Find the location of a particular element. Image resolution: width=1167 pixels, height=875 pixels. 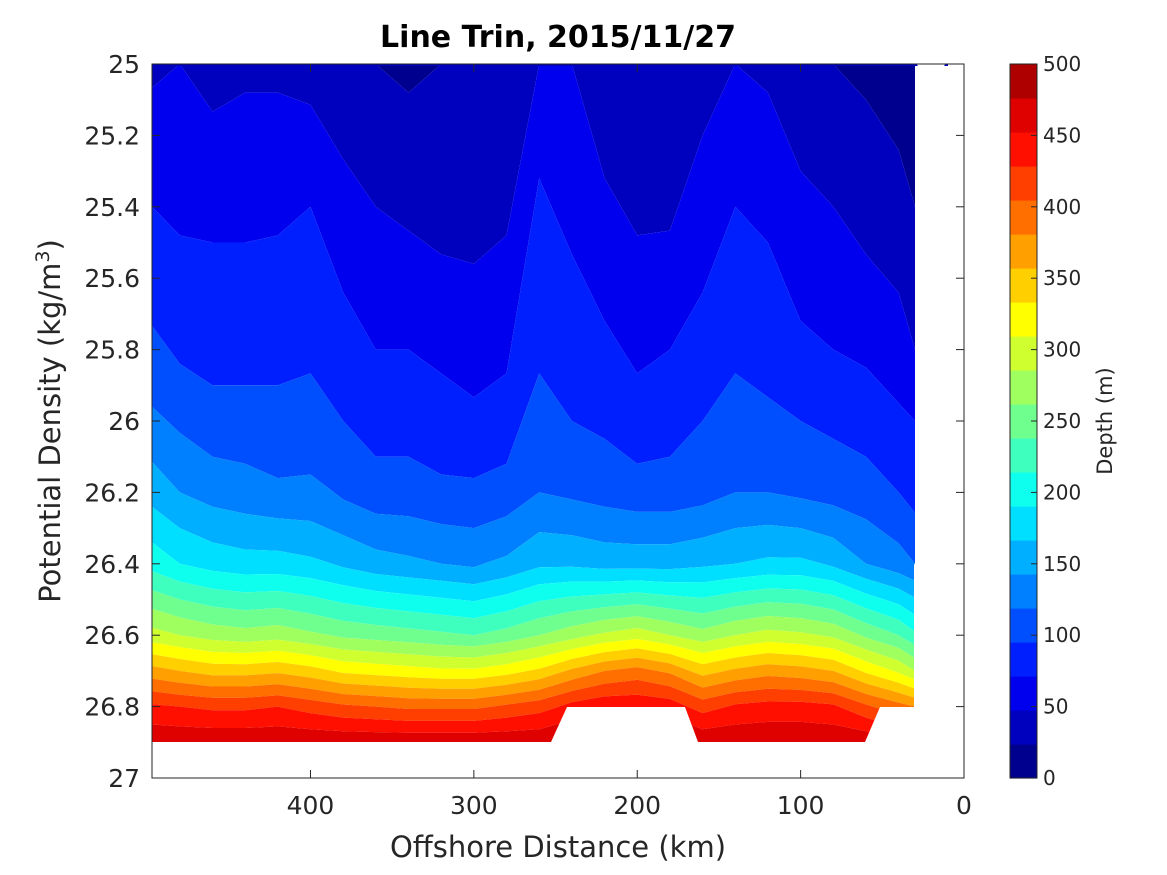

colorbar is located at coordinates (1023, 421).